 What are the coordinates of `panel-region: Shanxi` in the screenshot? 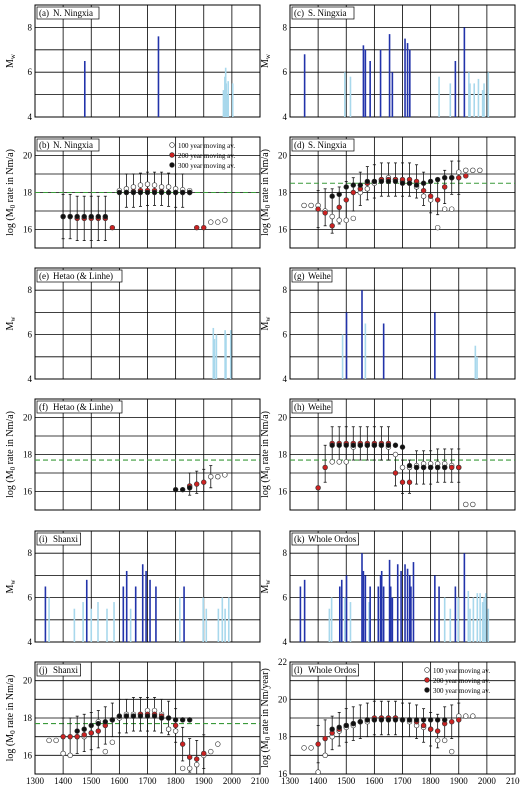 It's located at (66, 539).